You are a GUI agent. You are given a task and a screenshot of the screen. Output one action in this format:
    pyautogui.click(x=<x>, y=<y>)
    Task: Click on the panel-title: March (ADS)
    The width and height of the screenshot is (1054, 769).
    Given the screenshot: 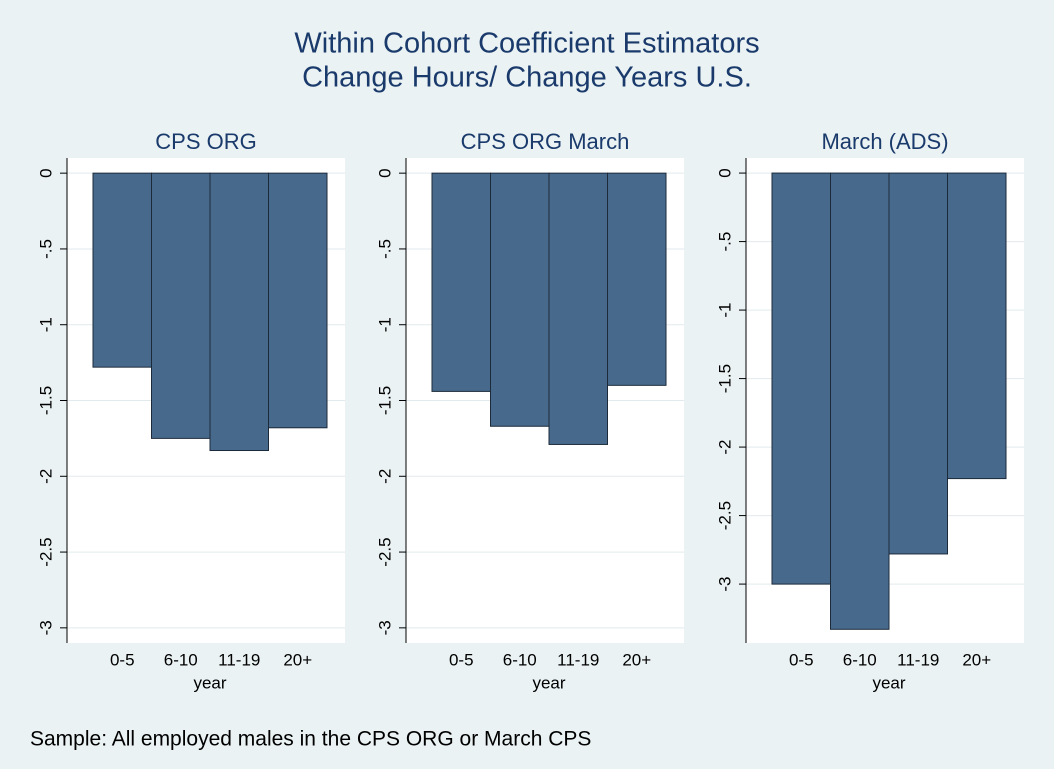 What is the action you would take?
    pyautogui.click(x=884, y=141)
    